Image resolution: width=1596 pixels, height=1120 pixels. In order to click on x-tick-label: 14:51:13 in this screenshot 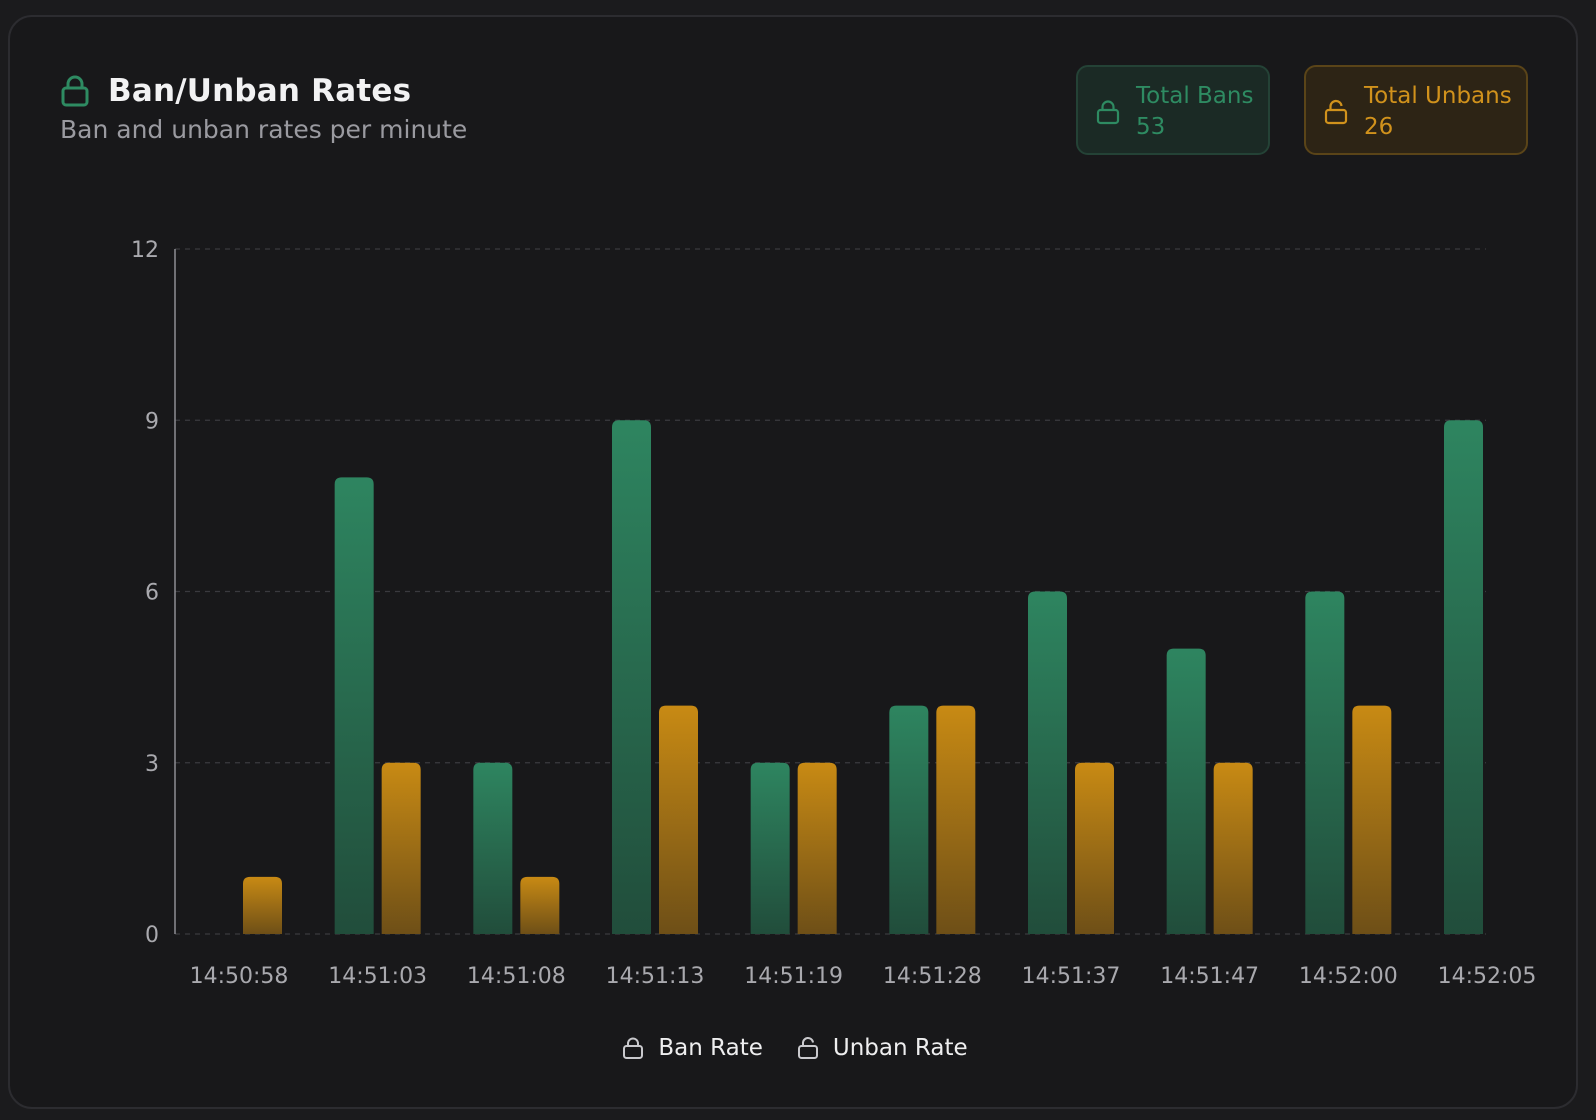, I will do `click(655, 976)`.